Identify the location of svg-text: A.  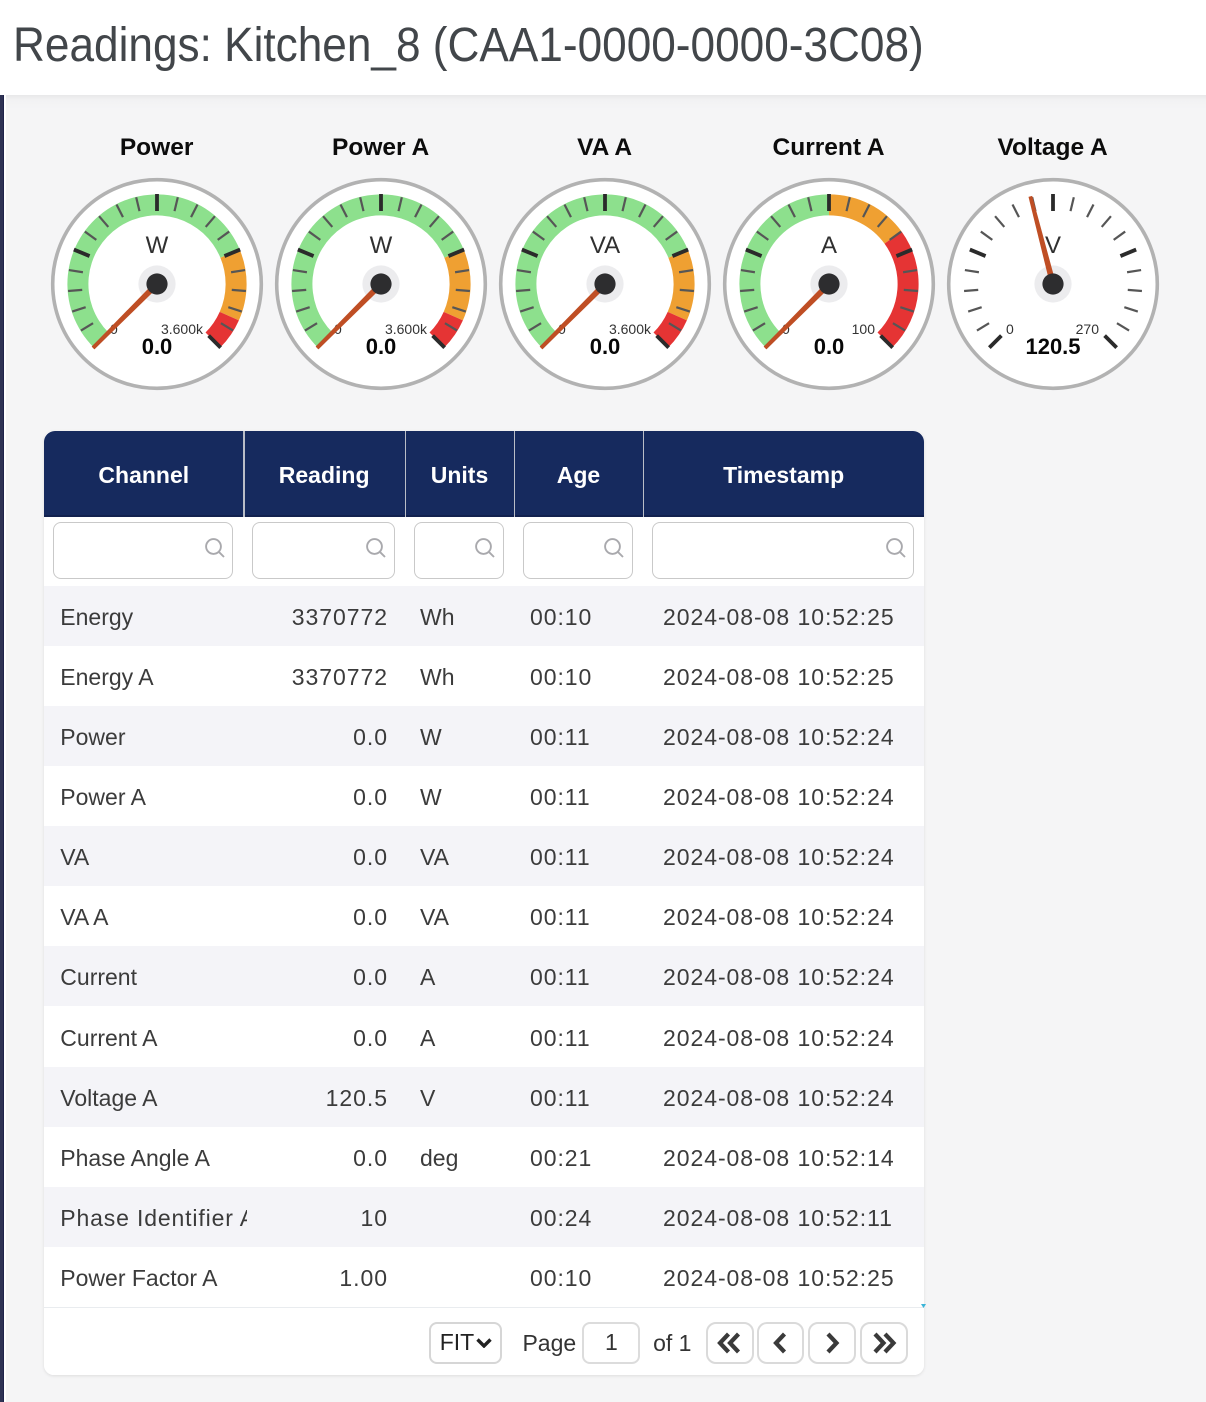
(829, 245).